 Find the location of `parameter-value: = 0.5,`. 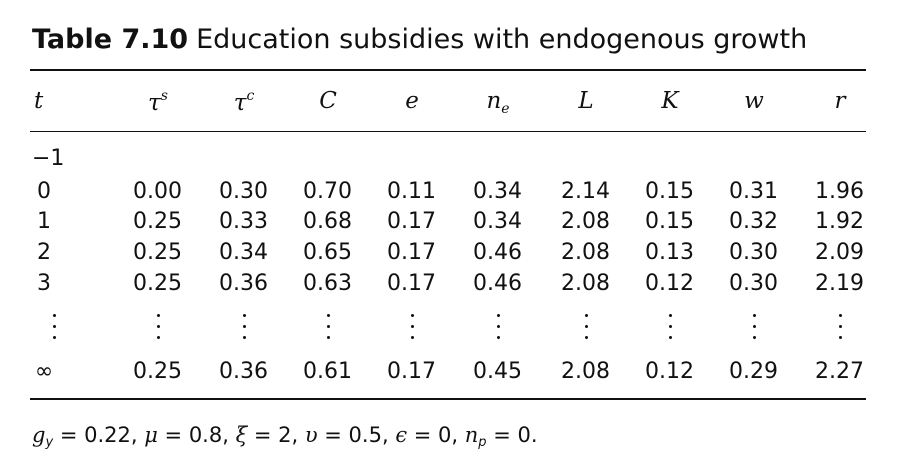

parameter-value: = 0.5, is located at coordinates (356, 435).